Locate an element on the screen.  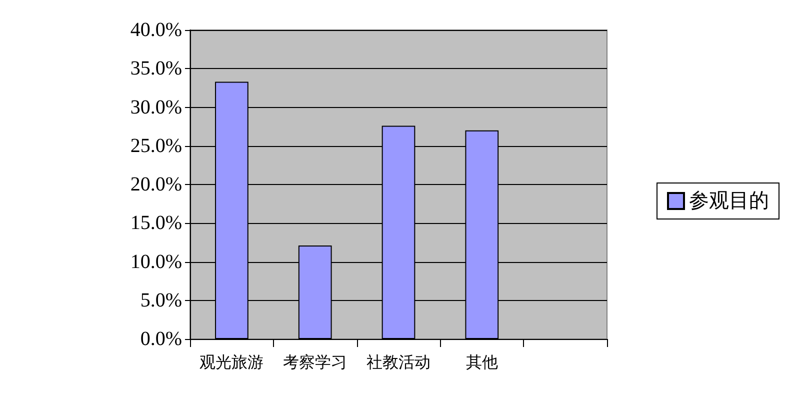
x-tick-label: 观光旅游 is located at coordinates (232, 363).